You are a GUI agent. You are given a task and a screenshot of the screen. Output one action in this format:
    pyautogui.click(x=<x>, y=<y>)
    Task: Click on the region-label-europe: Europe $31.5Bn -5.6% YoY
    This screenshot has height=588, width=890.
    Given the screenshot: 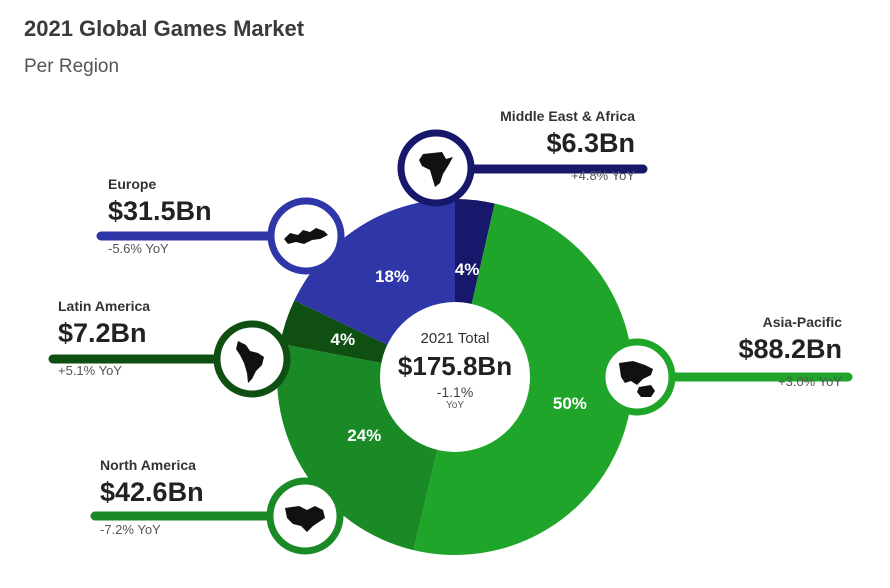 What is the action you would take?
    pyautogui.click(x=160, y=216)
    